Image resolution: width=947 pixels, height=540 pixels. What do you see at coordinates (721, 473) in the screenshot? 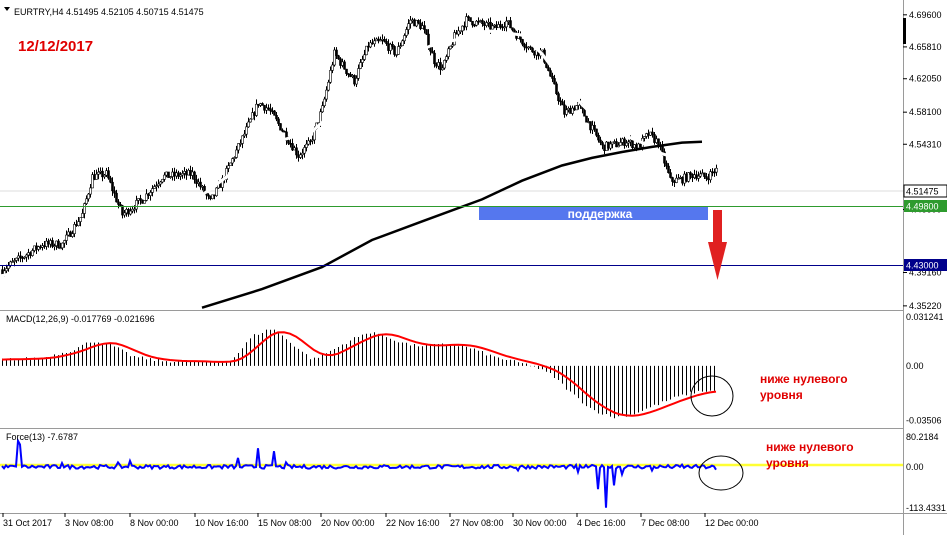
I see `force-highlight-circle` at bounding box center [721, 473].